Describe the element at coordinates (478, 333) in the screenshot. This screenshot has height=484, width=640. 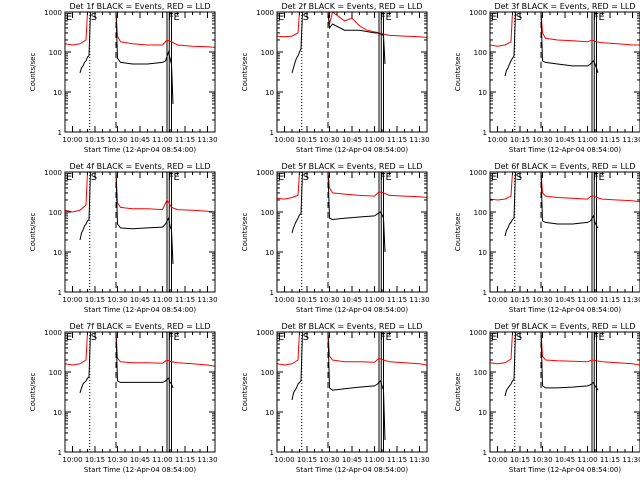
I see `y-tick-label: 1000` at that location.